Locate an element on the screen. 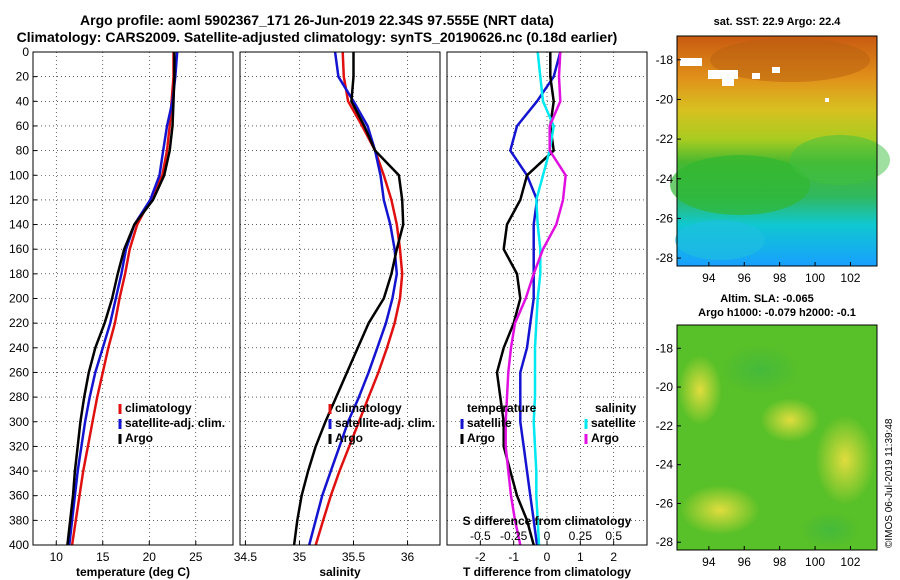  y-tick-label: 140 is located at coordinates (19, 225).